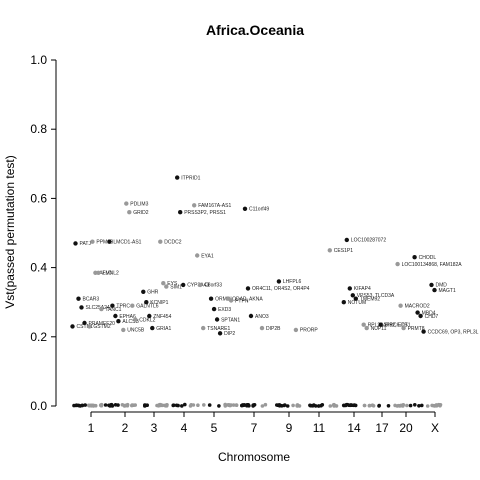 The image size is (480, 480). I want to click on data-point: EYA1, so click(204, 256).